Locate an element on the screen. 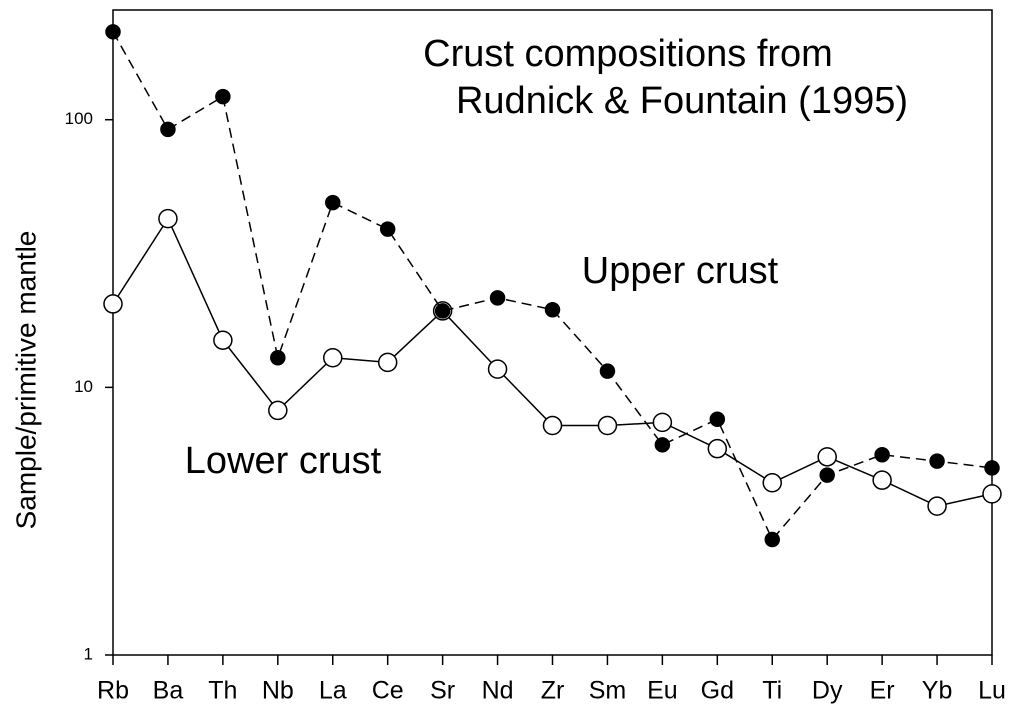  series-label: Upper crust is located at coordinates (680, 271).